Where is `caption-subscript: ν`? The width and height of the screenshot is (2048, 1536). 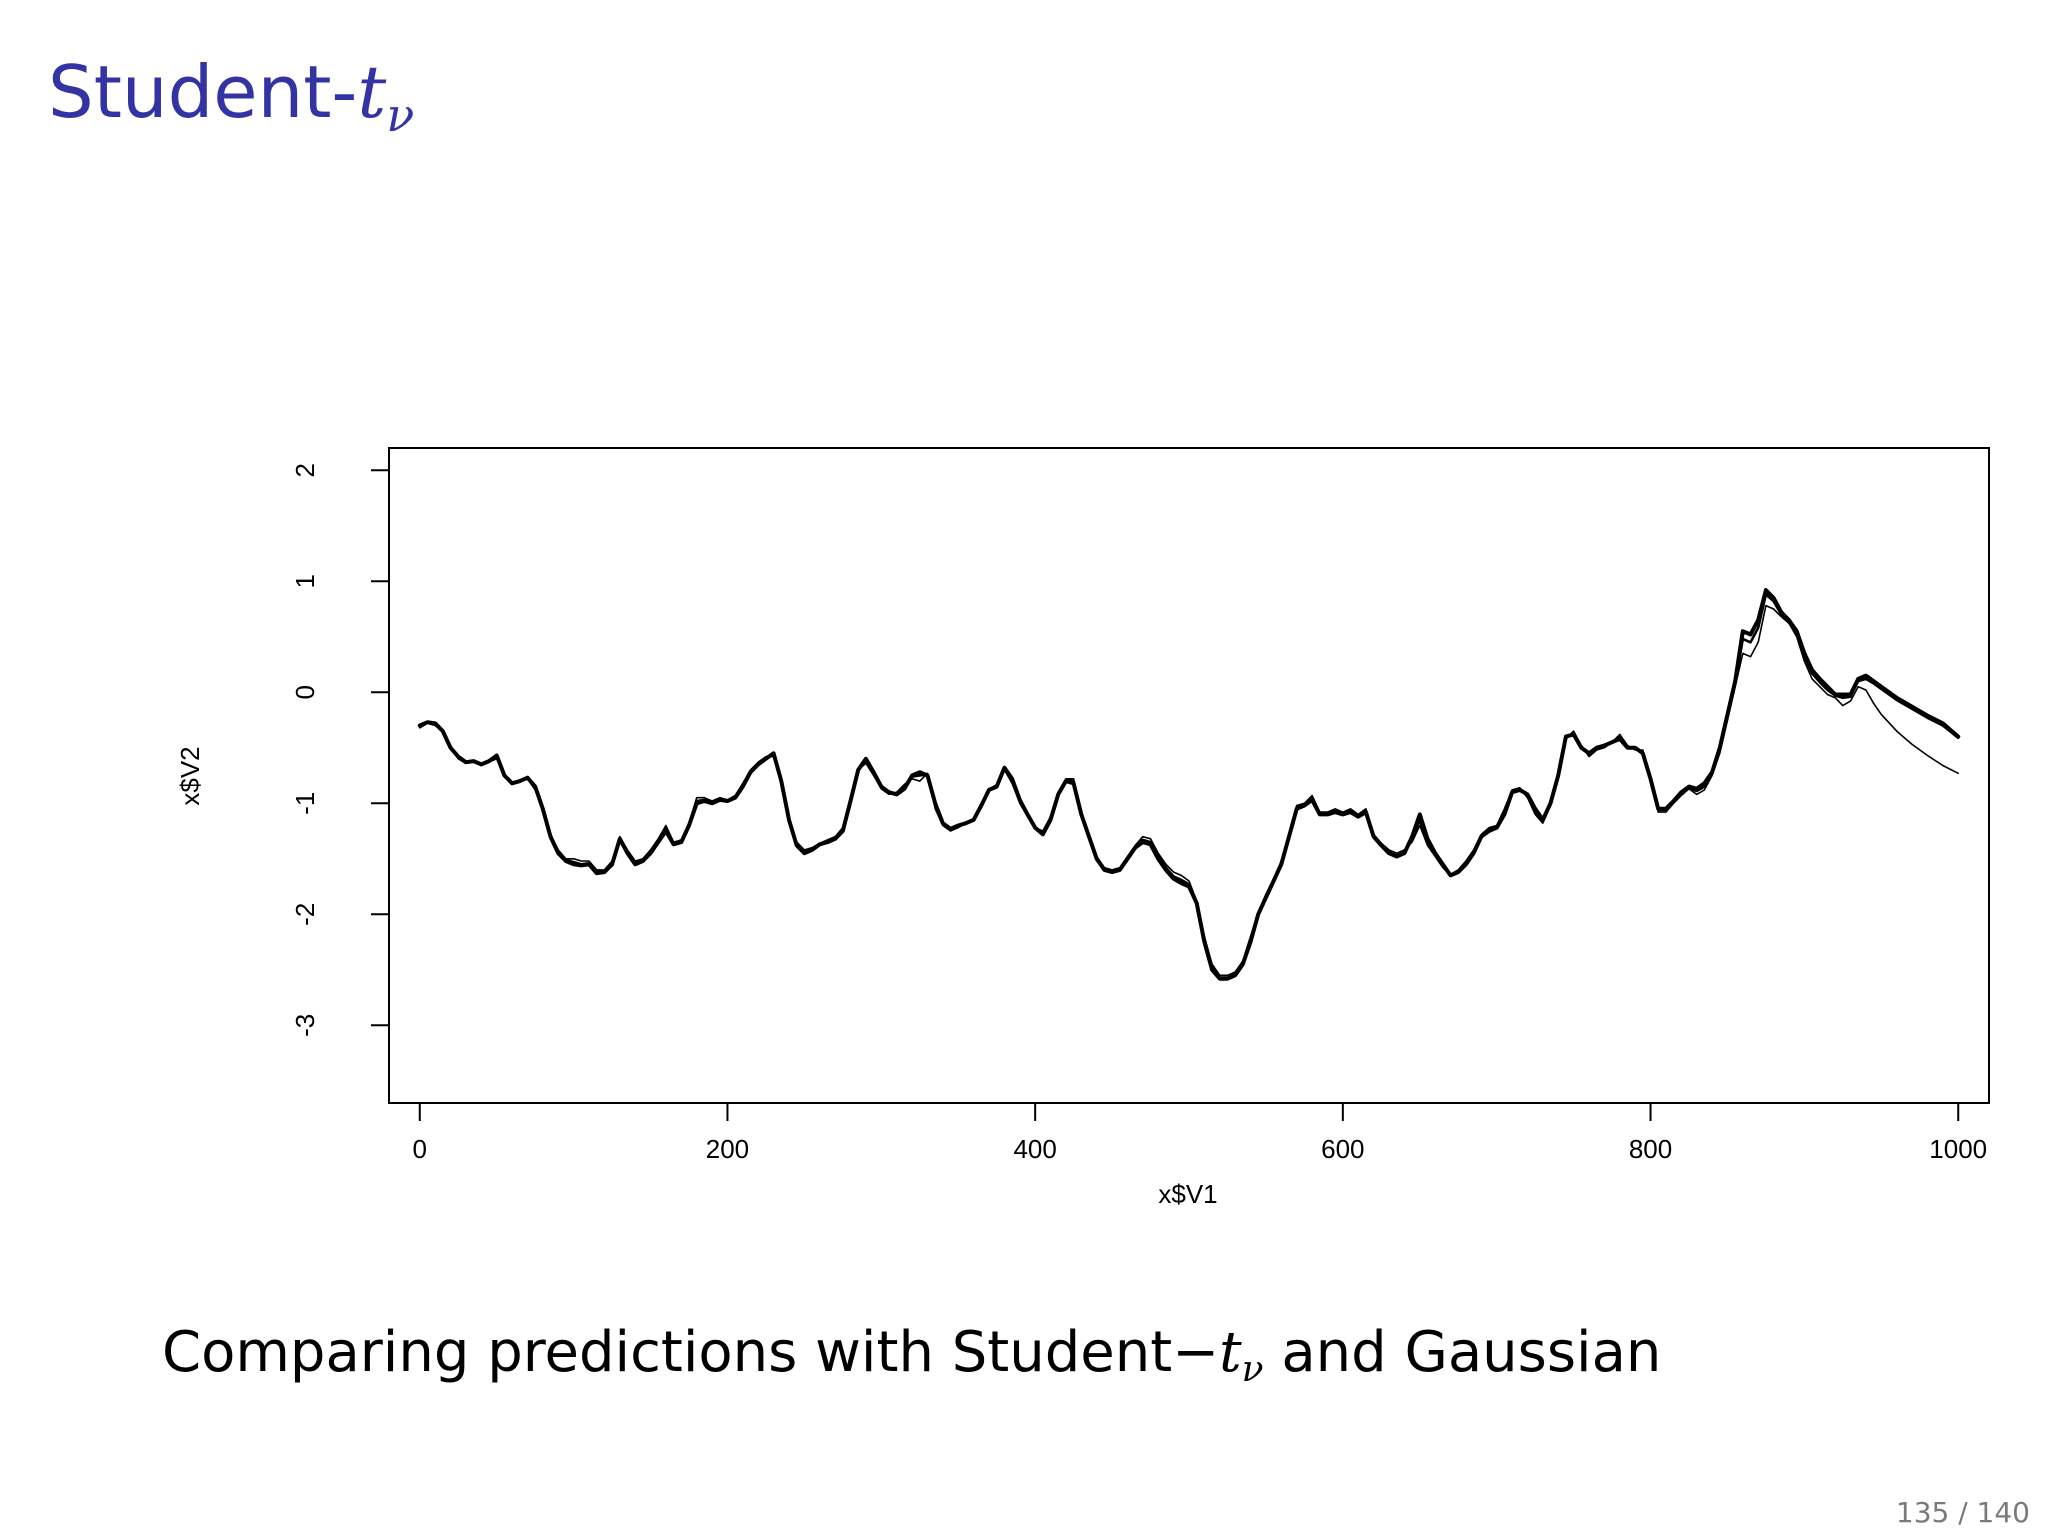
caption-subscript: ν is located at coordinates (1252, 1369).